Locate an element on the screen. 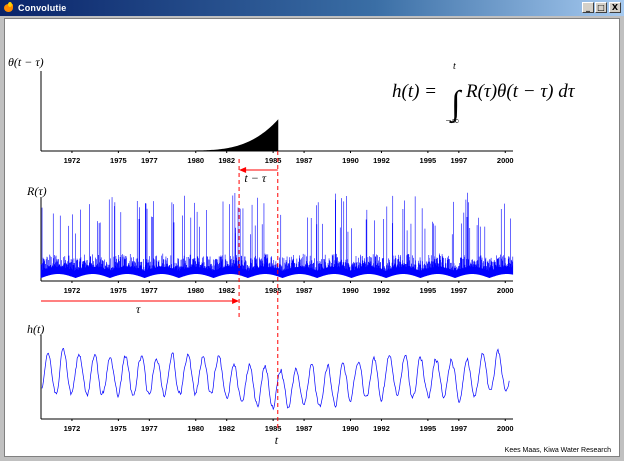  response-series-line is located at coordinates (275, 379).